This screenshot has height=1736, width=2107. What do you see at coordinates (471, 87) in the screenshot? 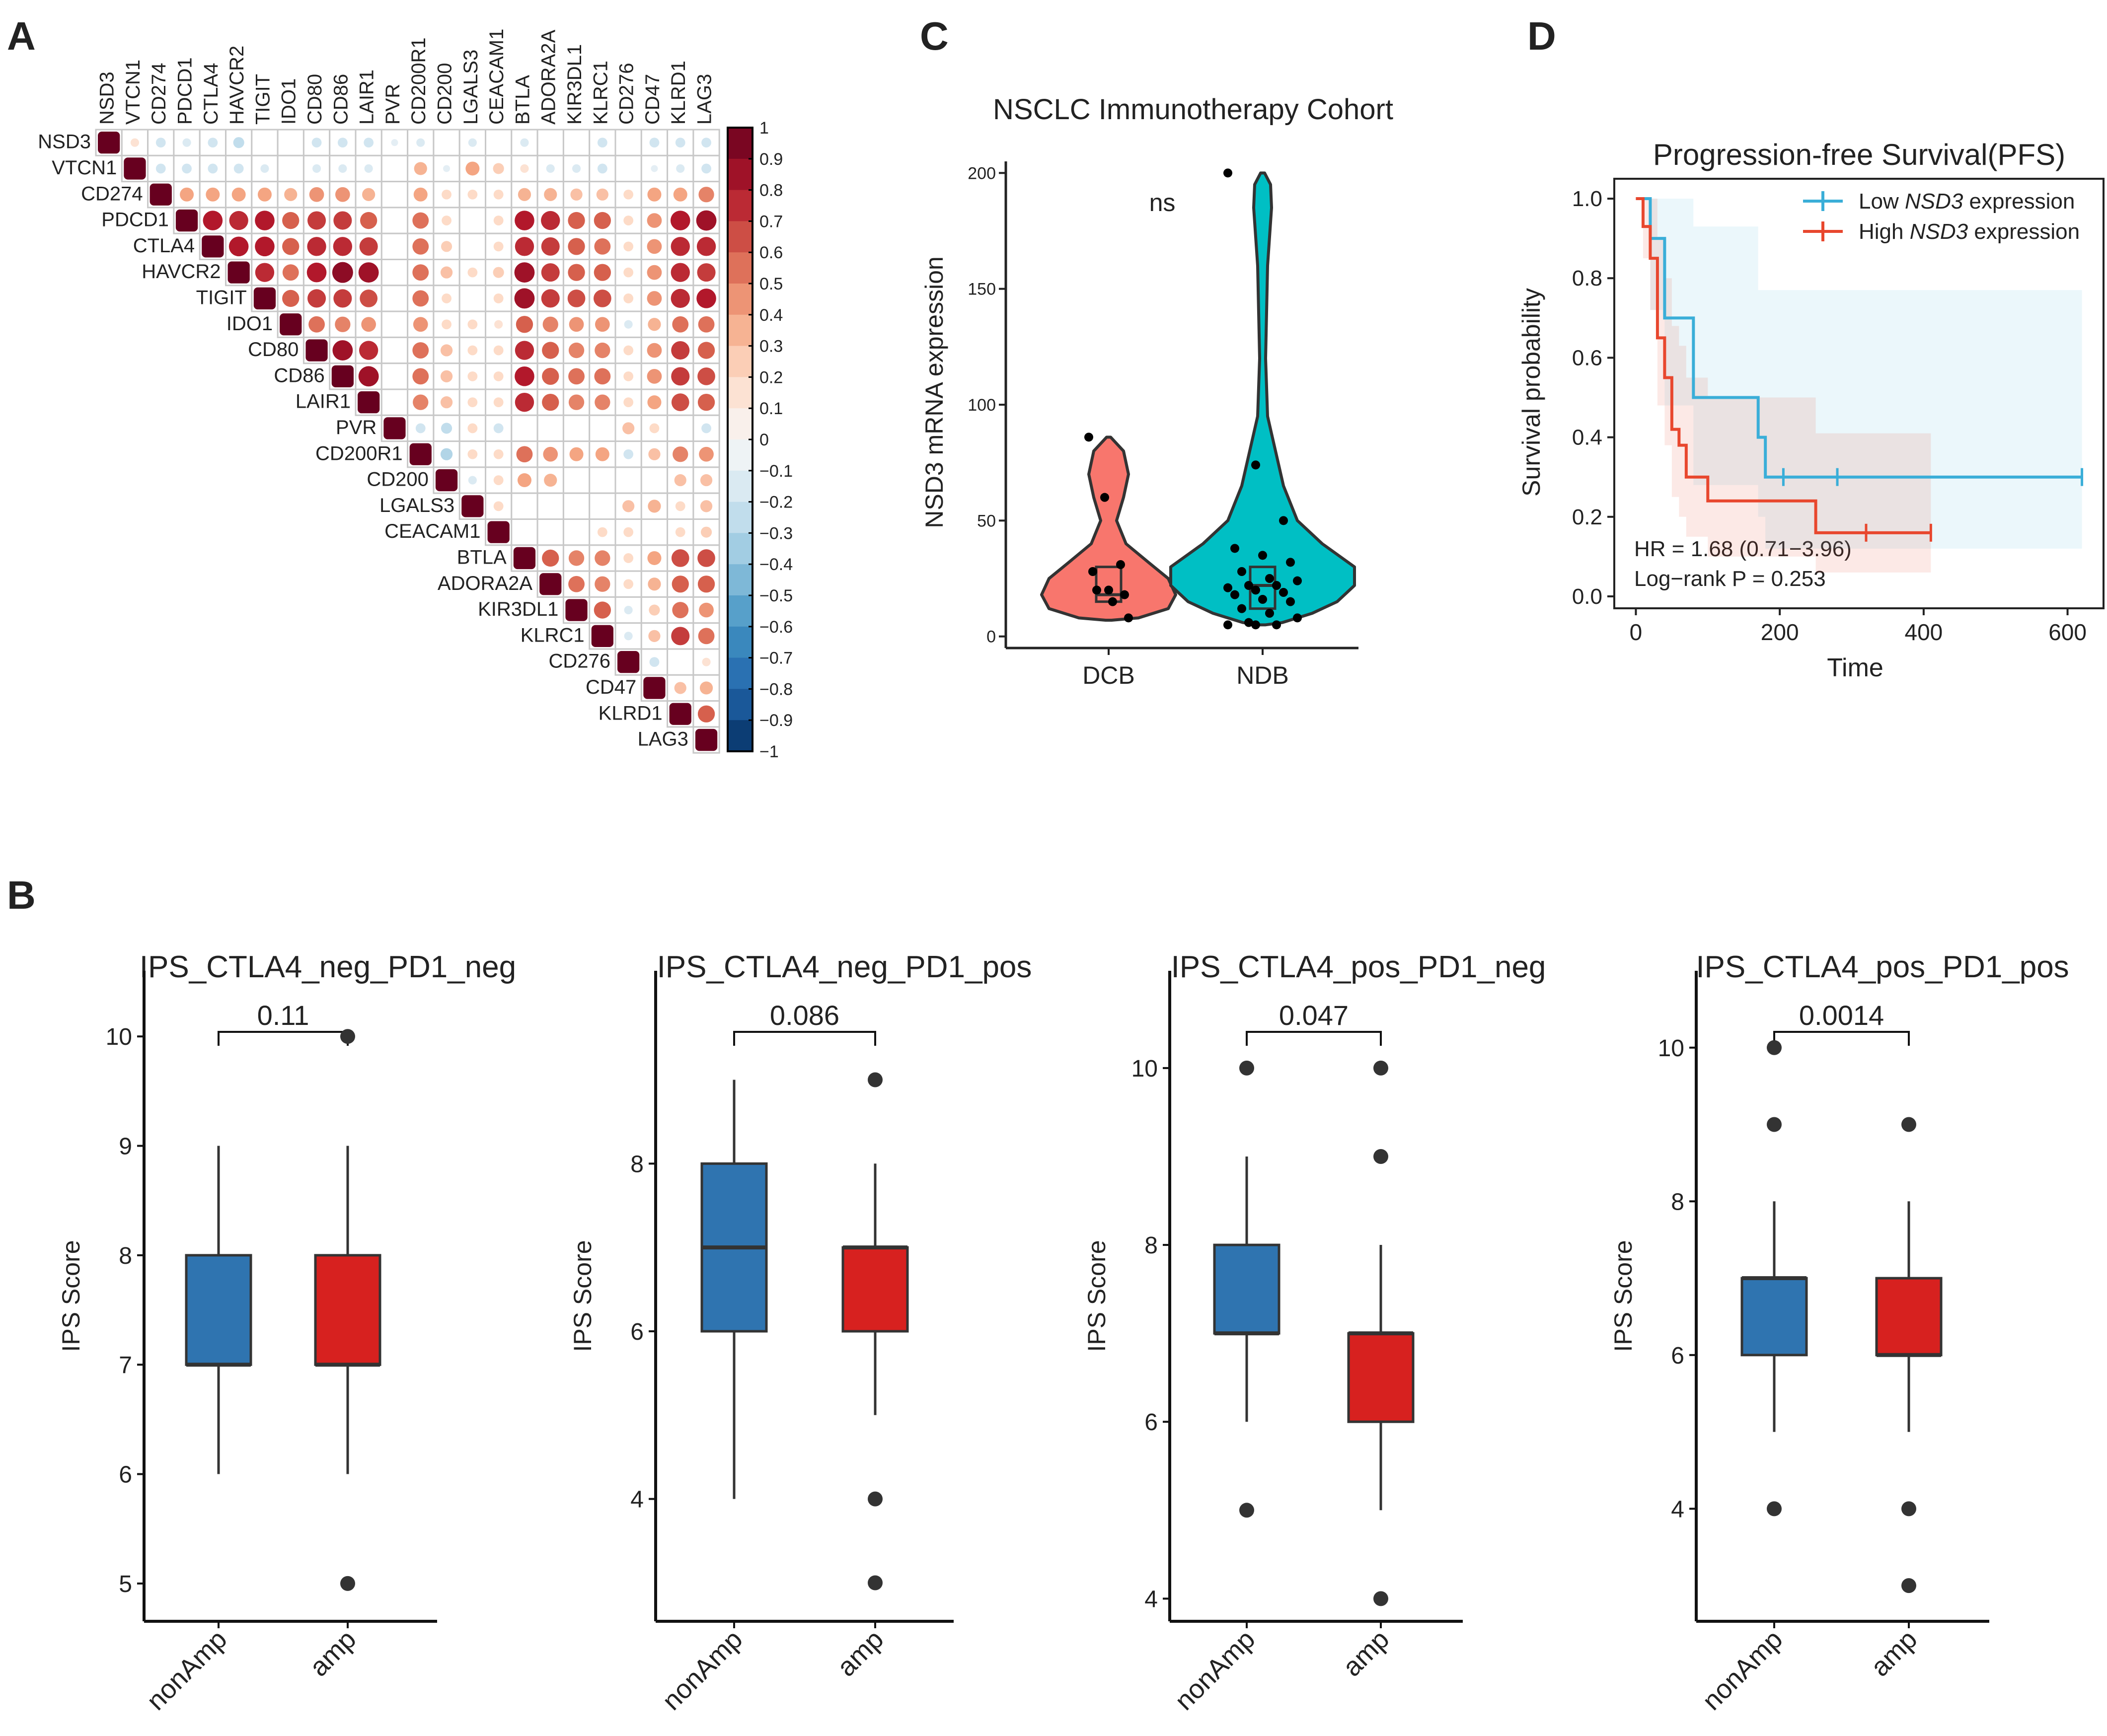
I see `corr-col-label: LGALS3` at bounding box center [471, 87].